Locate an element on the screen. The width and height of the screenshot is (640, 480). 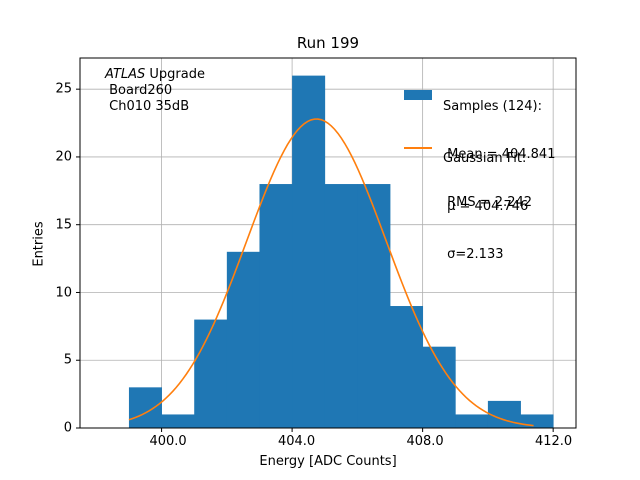
x-tick-label: 404.0 is located at coordinates (296, 441).